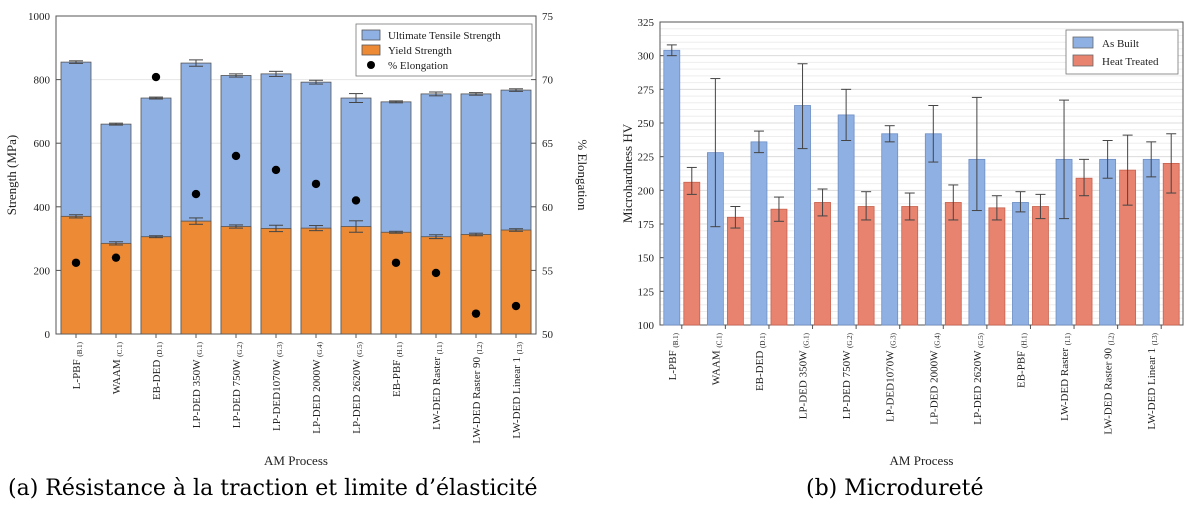 This screenshot has height=519, width=1197. I want to click on left-tick-label: 600, so click(42, 144).